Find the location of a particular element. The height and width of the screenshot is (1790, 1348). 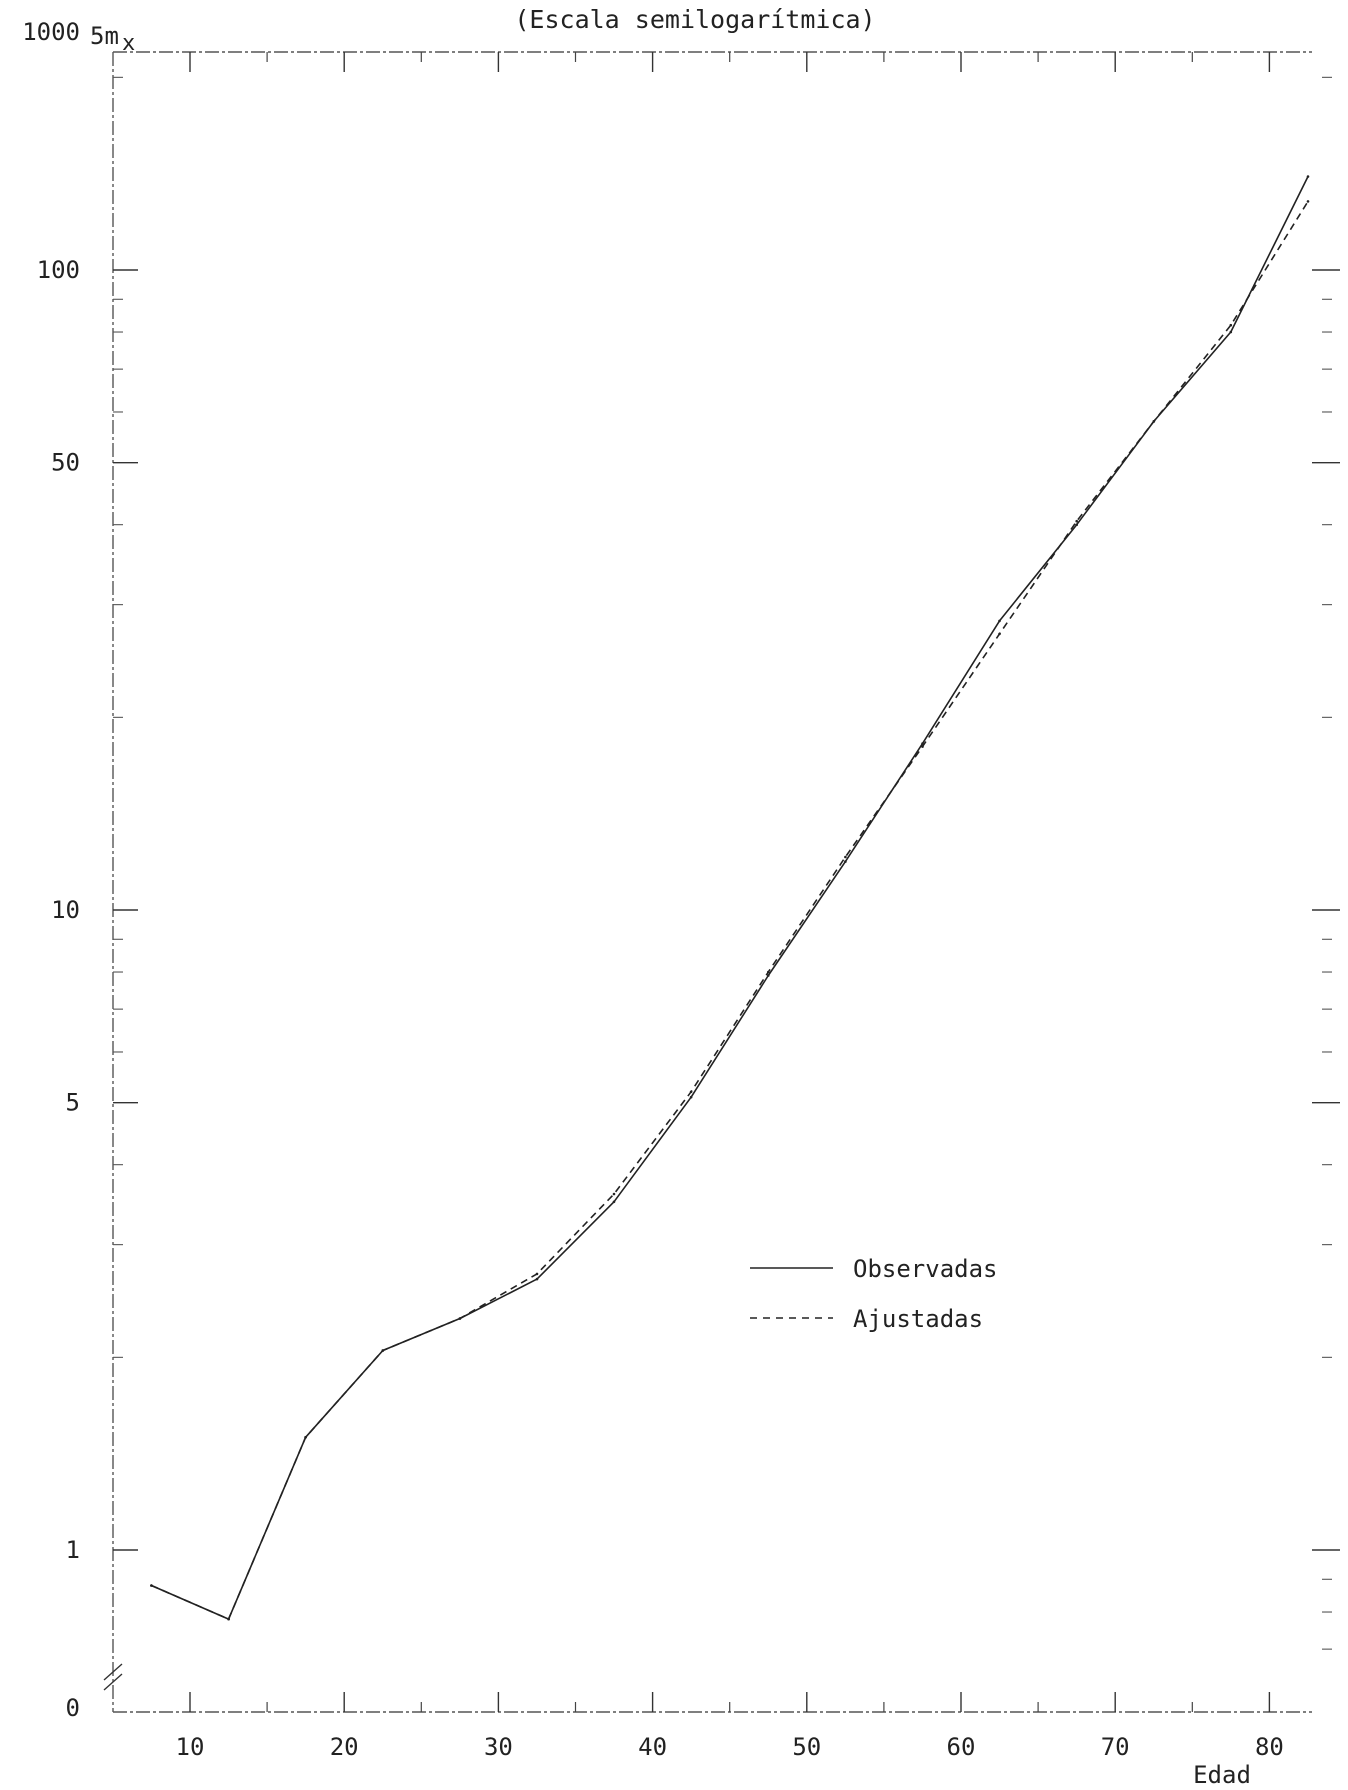

data-point-observadas-47.5 is located at coordinates (768, 975).